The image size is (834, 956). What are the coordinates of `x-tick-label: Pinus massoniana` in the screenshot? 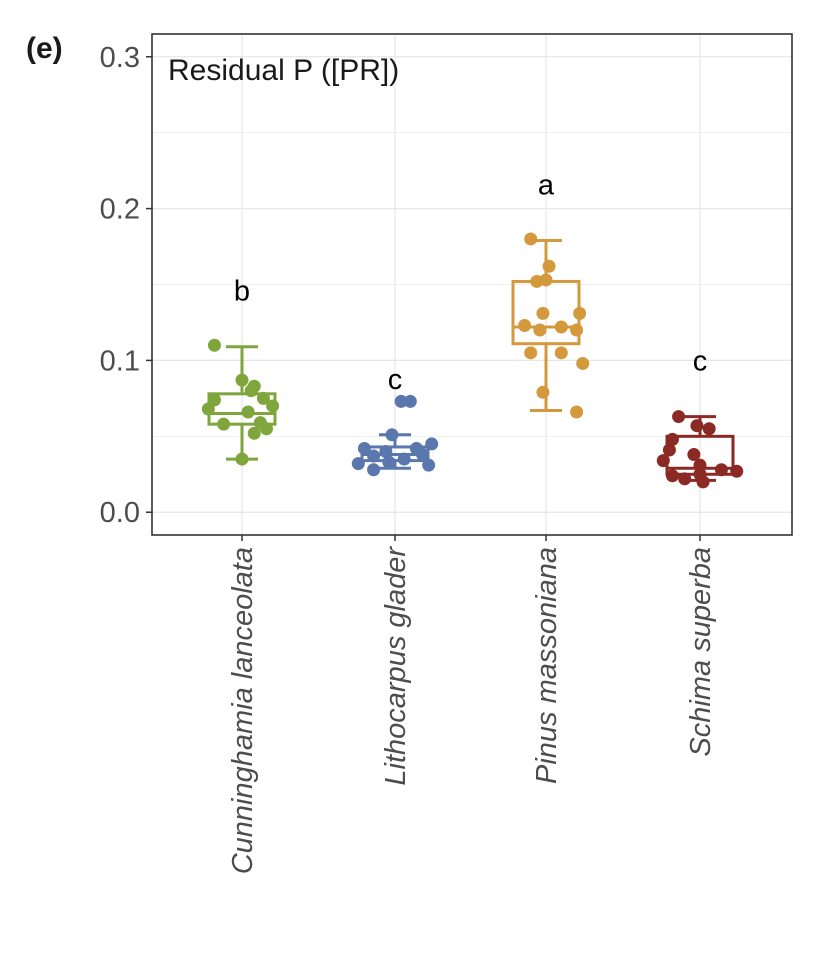 It's located at (547, 665).